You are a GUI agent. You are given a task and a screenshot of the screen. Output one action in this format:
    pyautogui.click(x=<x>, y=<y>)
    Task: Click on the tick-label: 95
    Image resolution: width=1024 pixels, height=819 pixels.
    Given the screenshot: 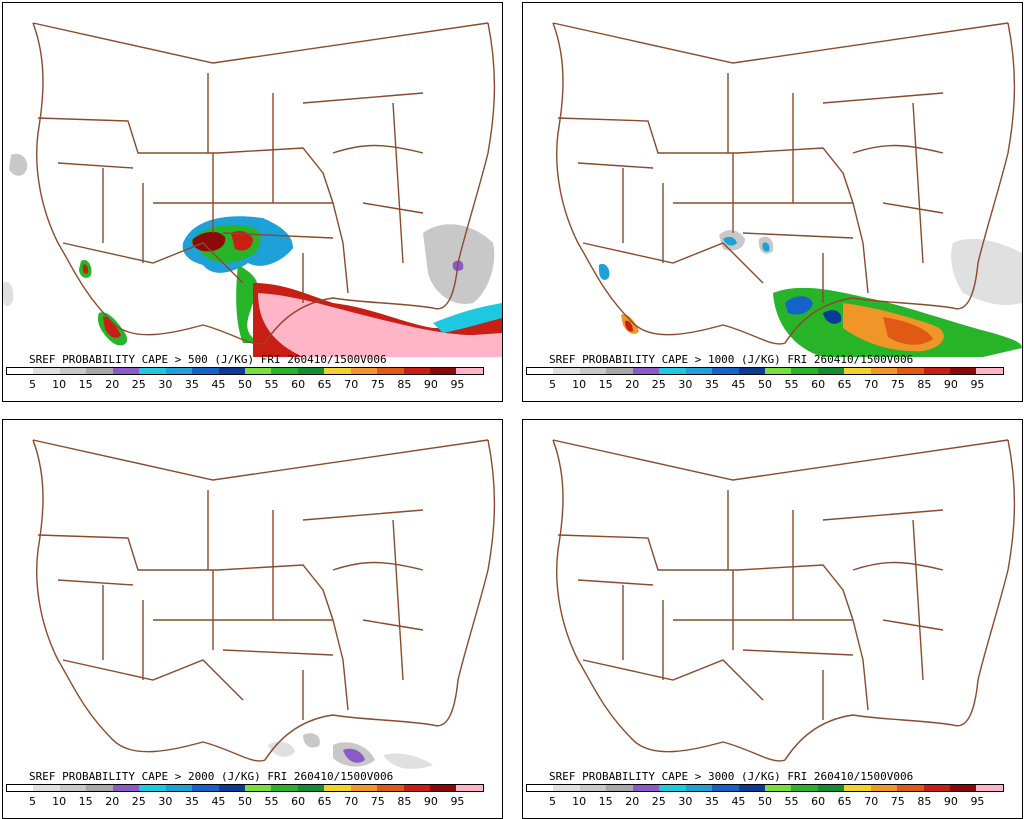 What is the action you would take?
    pyautogui.click(x=457, y=801)
    